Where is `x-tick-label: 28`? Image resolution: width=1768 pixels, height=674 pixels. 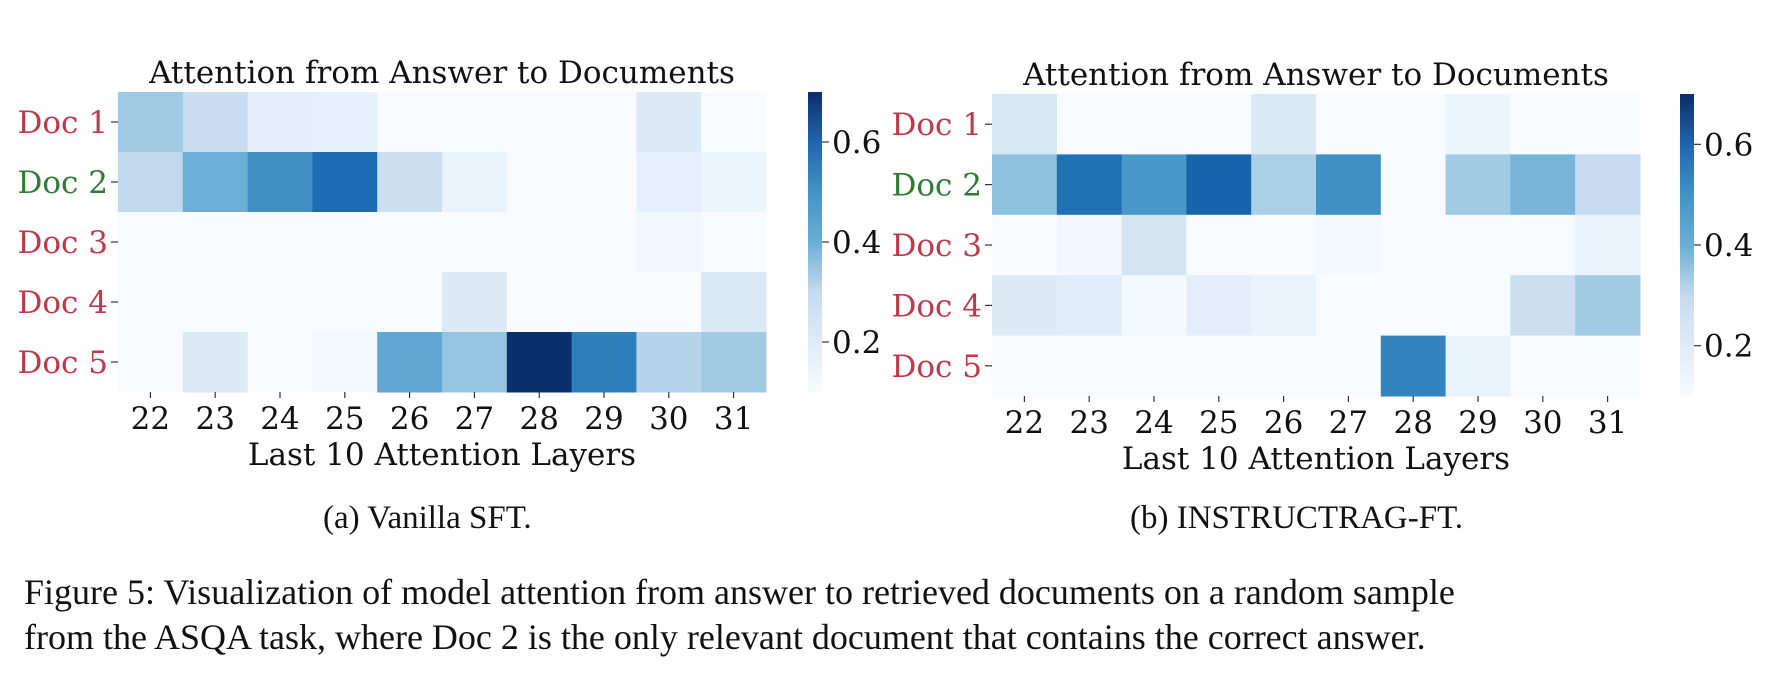
x-tick-label: 28 is located at coordinates (538, 419).